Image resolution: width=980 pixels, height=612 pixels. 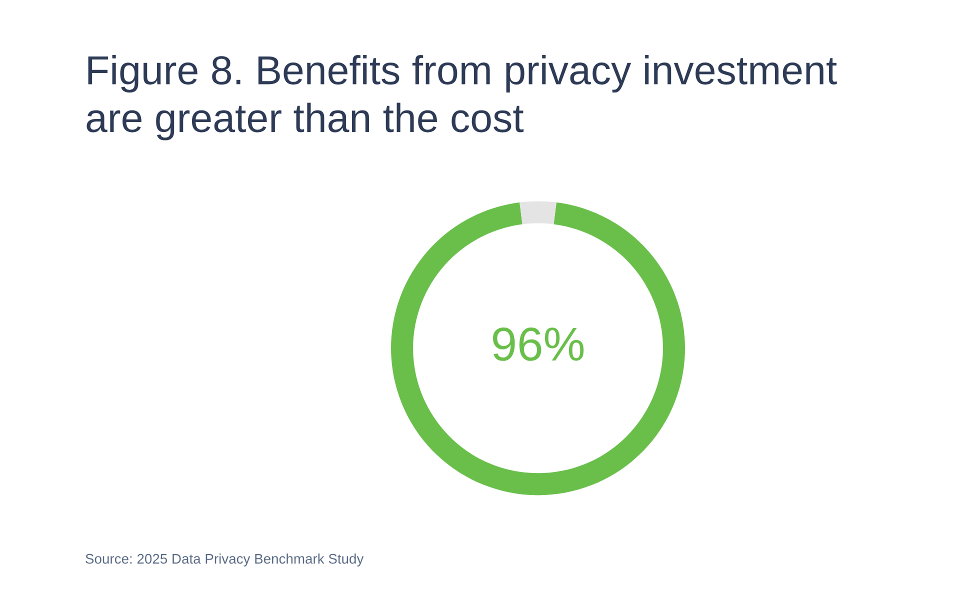 What do you see at coordinates (538, 344) in the screenshot?
I see `data-label: 96%` at bounding box center [538, 344].